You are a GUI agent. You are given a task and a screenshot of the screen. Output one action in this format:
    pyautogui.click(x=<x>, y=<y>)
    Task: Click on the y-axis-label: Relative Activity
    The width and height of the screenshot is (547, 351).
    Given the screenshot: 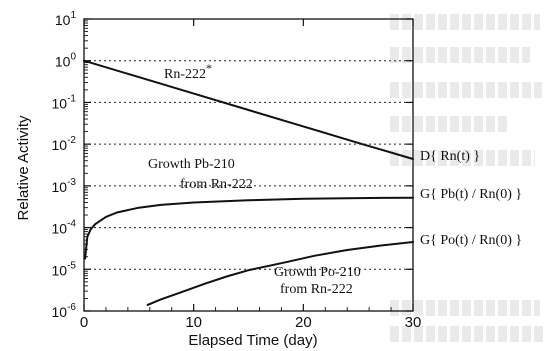 What is the action you would take?
    pyautogui.click(x=23, y=168)
    